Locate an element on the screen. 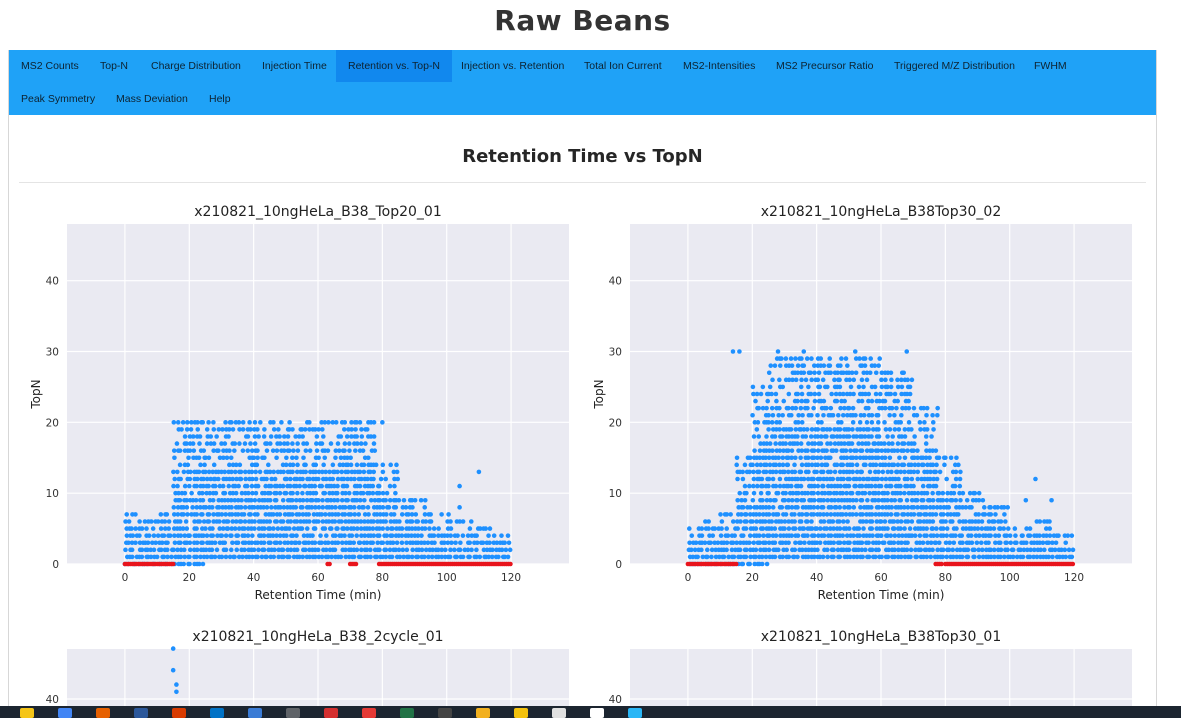  nav-injection-vs-retention: Injection vs. Retention is located at coordinates (513, 66).